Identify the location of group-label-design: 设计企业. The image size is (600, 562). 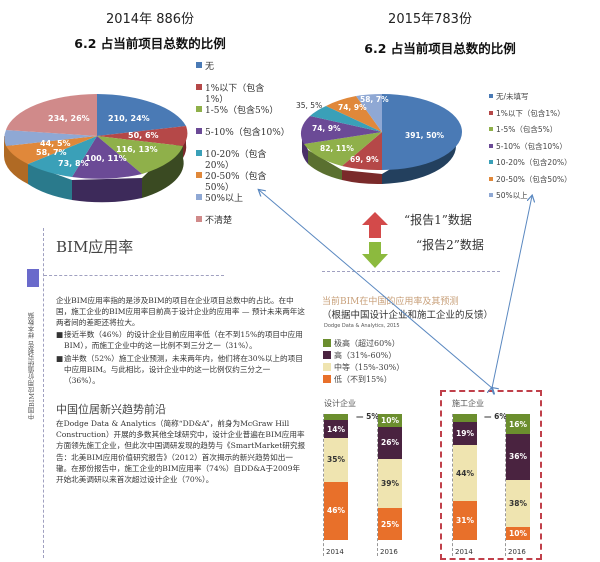
(340, 403).